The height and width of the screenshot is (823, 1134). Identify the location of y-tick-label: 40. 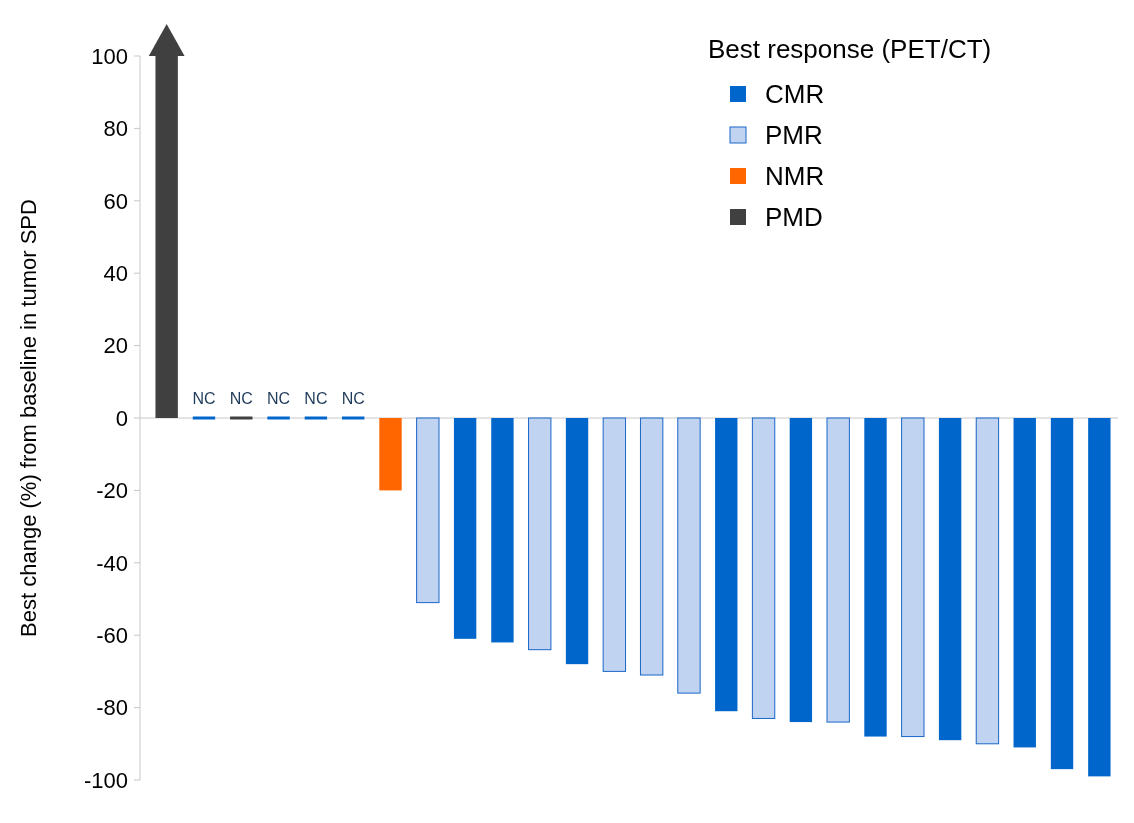
(115, 273).